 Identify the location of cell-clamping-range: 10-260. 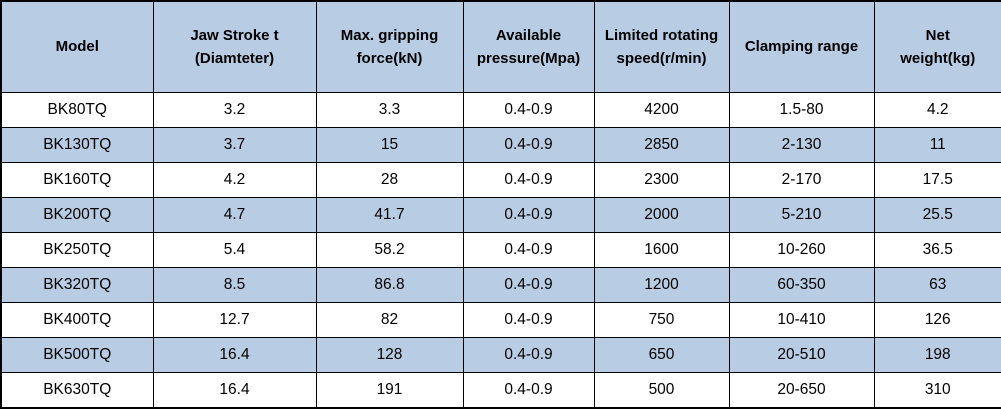
(801, 249).